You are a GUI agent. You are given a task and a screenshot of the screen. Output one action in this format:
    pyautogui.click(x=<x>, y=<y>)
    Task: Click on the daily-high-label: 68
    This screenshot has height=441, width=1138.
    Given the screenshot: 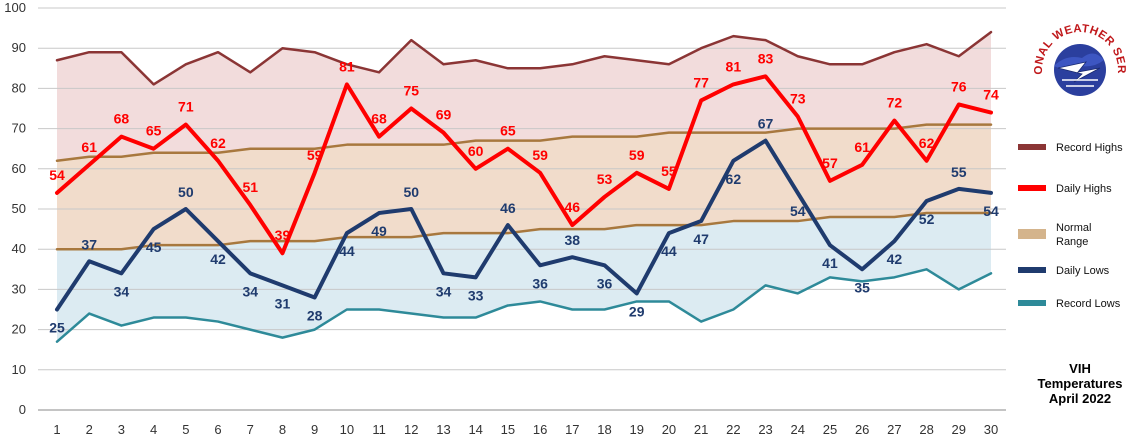 What is the action you would take?
    pyautogui.click(x=122, y=119)
    